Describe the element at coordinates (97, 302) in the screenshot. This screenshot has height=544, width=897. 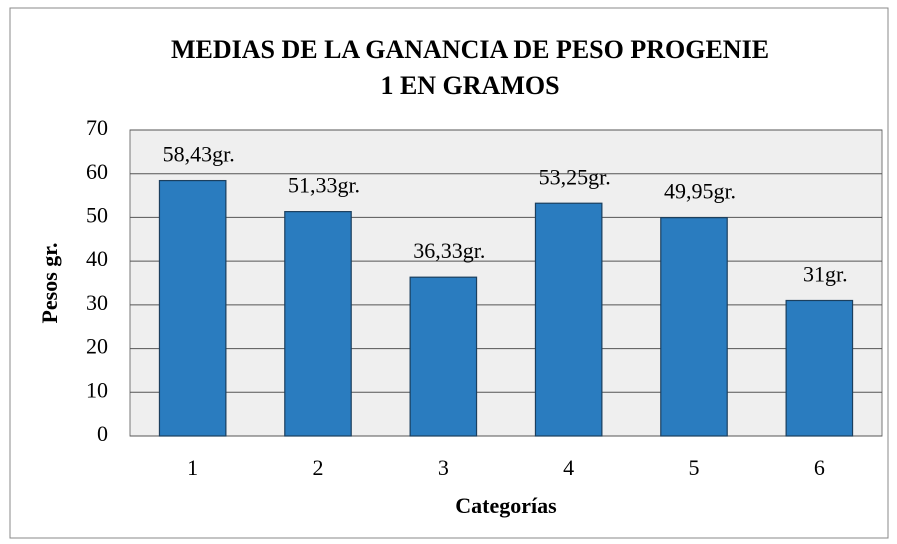
I see `y-tick-label: 30` at that location.